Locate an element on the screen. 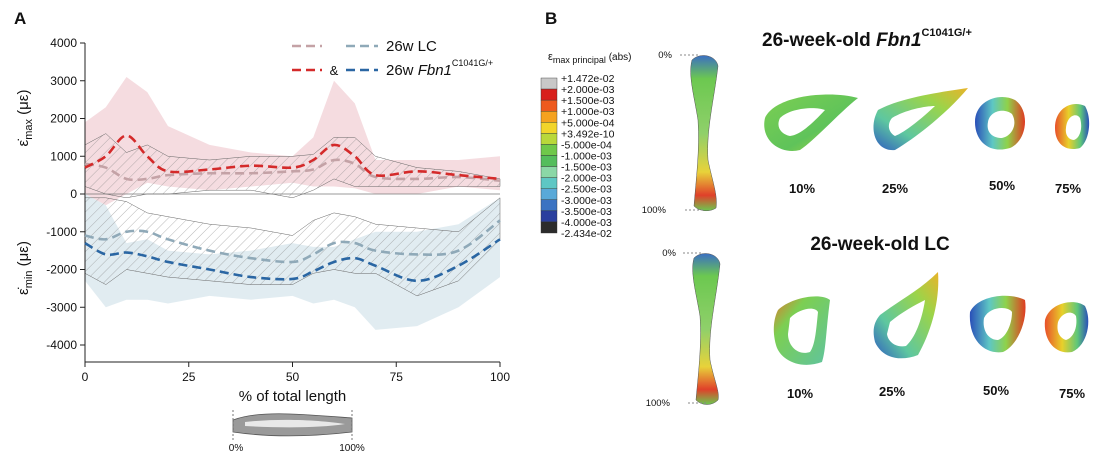  y-tick-label: -2000 is located at coordinates (61, 270).